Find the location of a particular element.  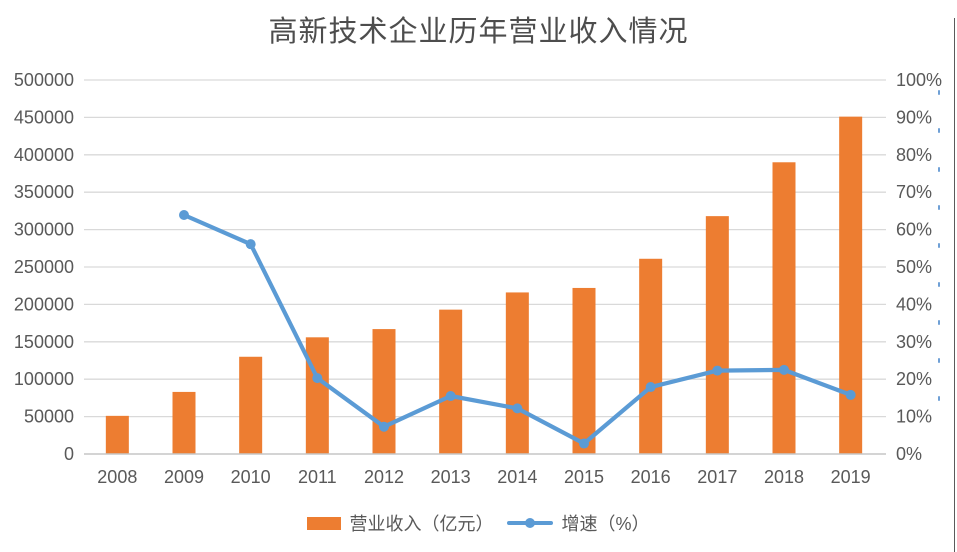

legend-item-growth: 增速（%） is located at coordinates (578, 523).